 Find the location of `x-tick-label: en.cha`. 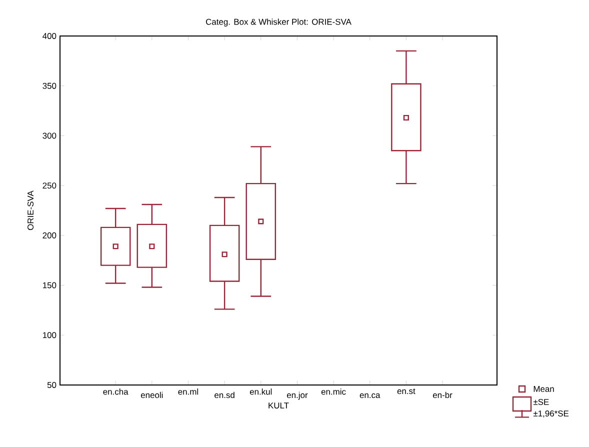

x-tick-label: en.cha is located at coordinates (115, 391).